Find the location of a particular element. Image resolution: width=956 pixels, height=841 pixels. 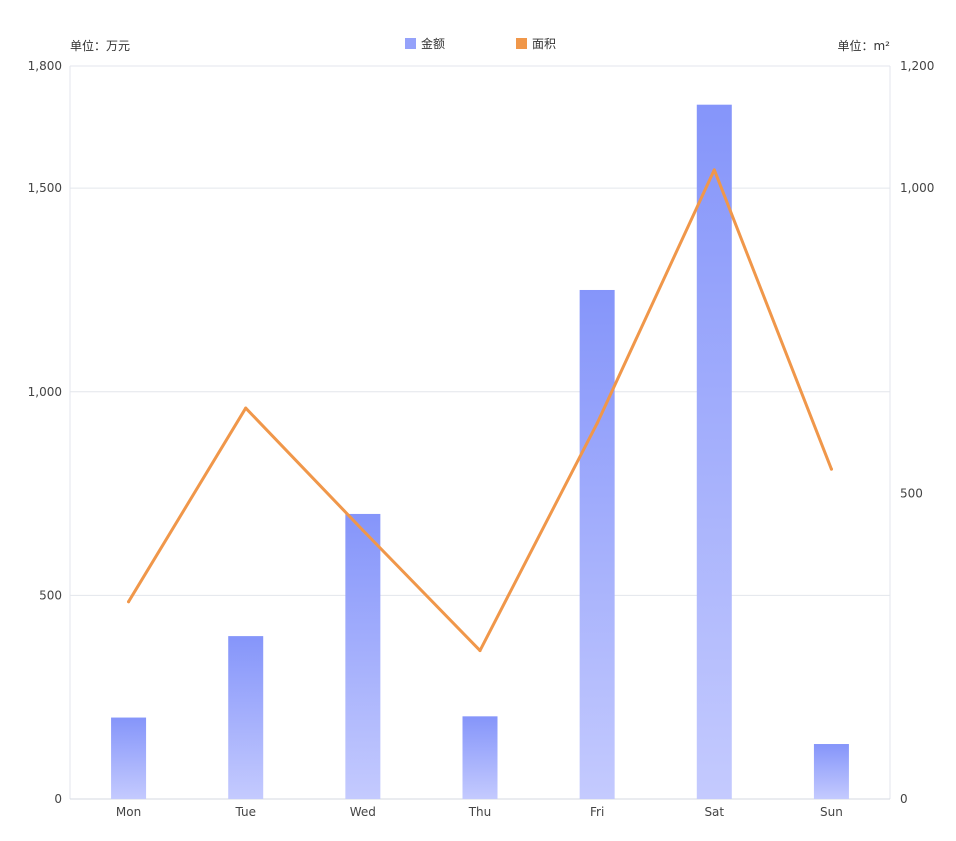

left-axis-unit: 单位：万元 is located at coordinates (100, 46).